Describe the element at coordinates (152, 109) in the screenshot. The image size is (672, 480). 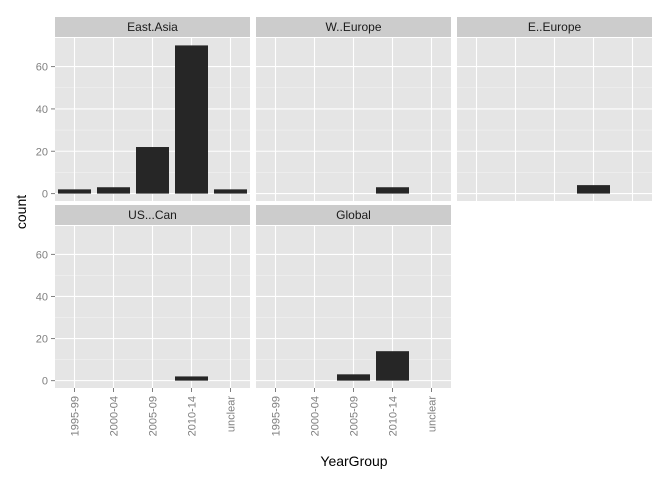
I see `facet-panel: East.Asia` at that location.